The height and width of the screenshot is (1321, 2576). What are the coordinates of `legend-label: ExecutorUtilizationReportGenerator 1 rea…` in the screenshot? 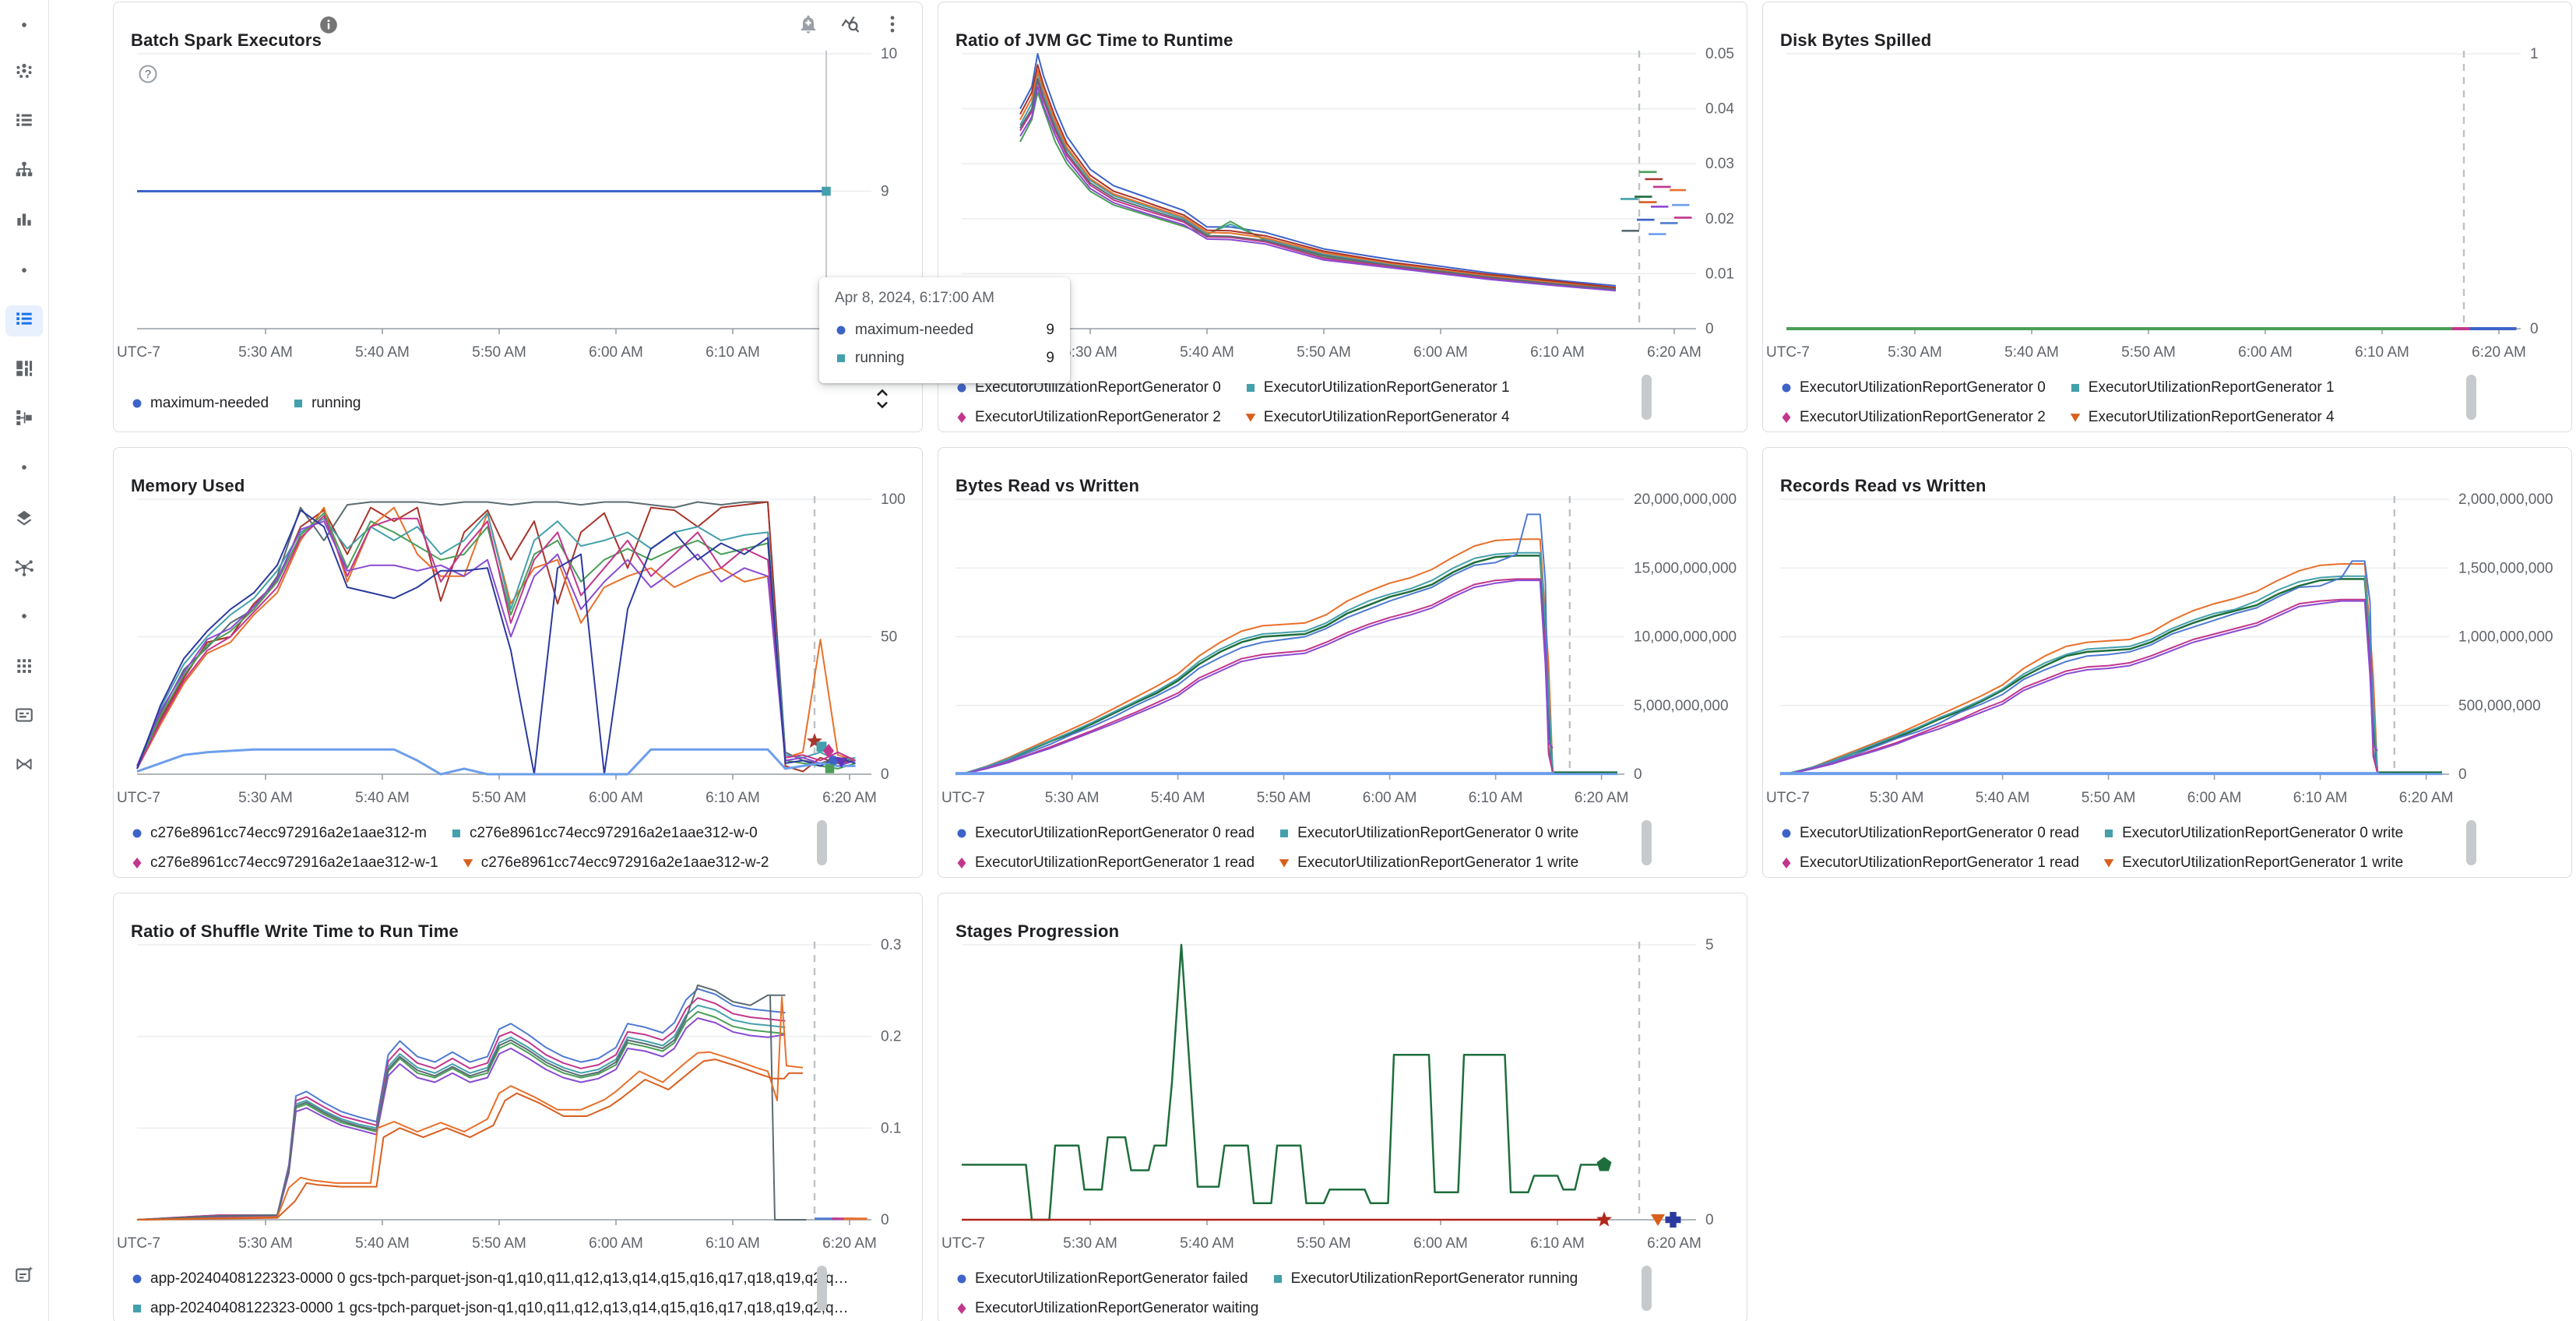 It's located at (1940, 862).